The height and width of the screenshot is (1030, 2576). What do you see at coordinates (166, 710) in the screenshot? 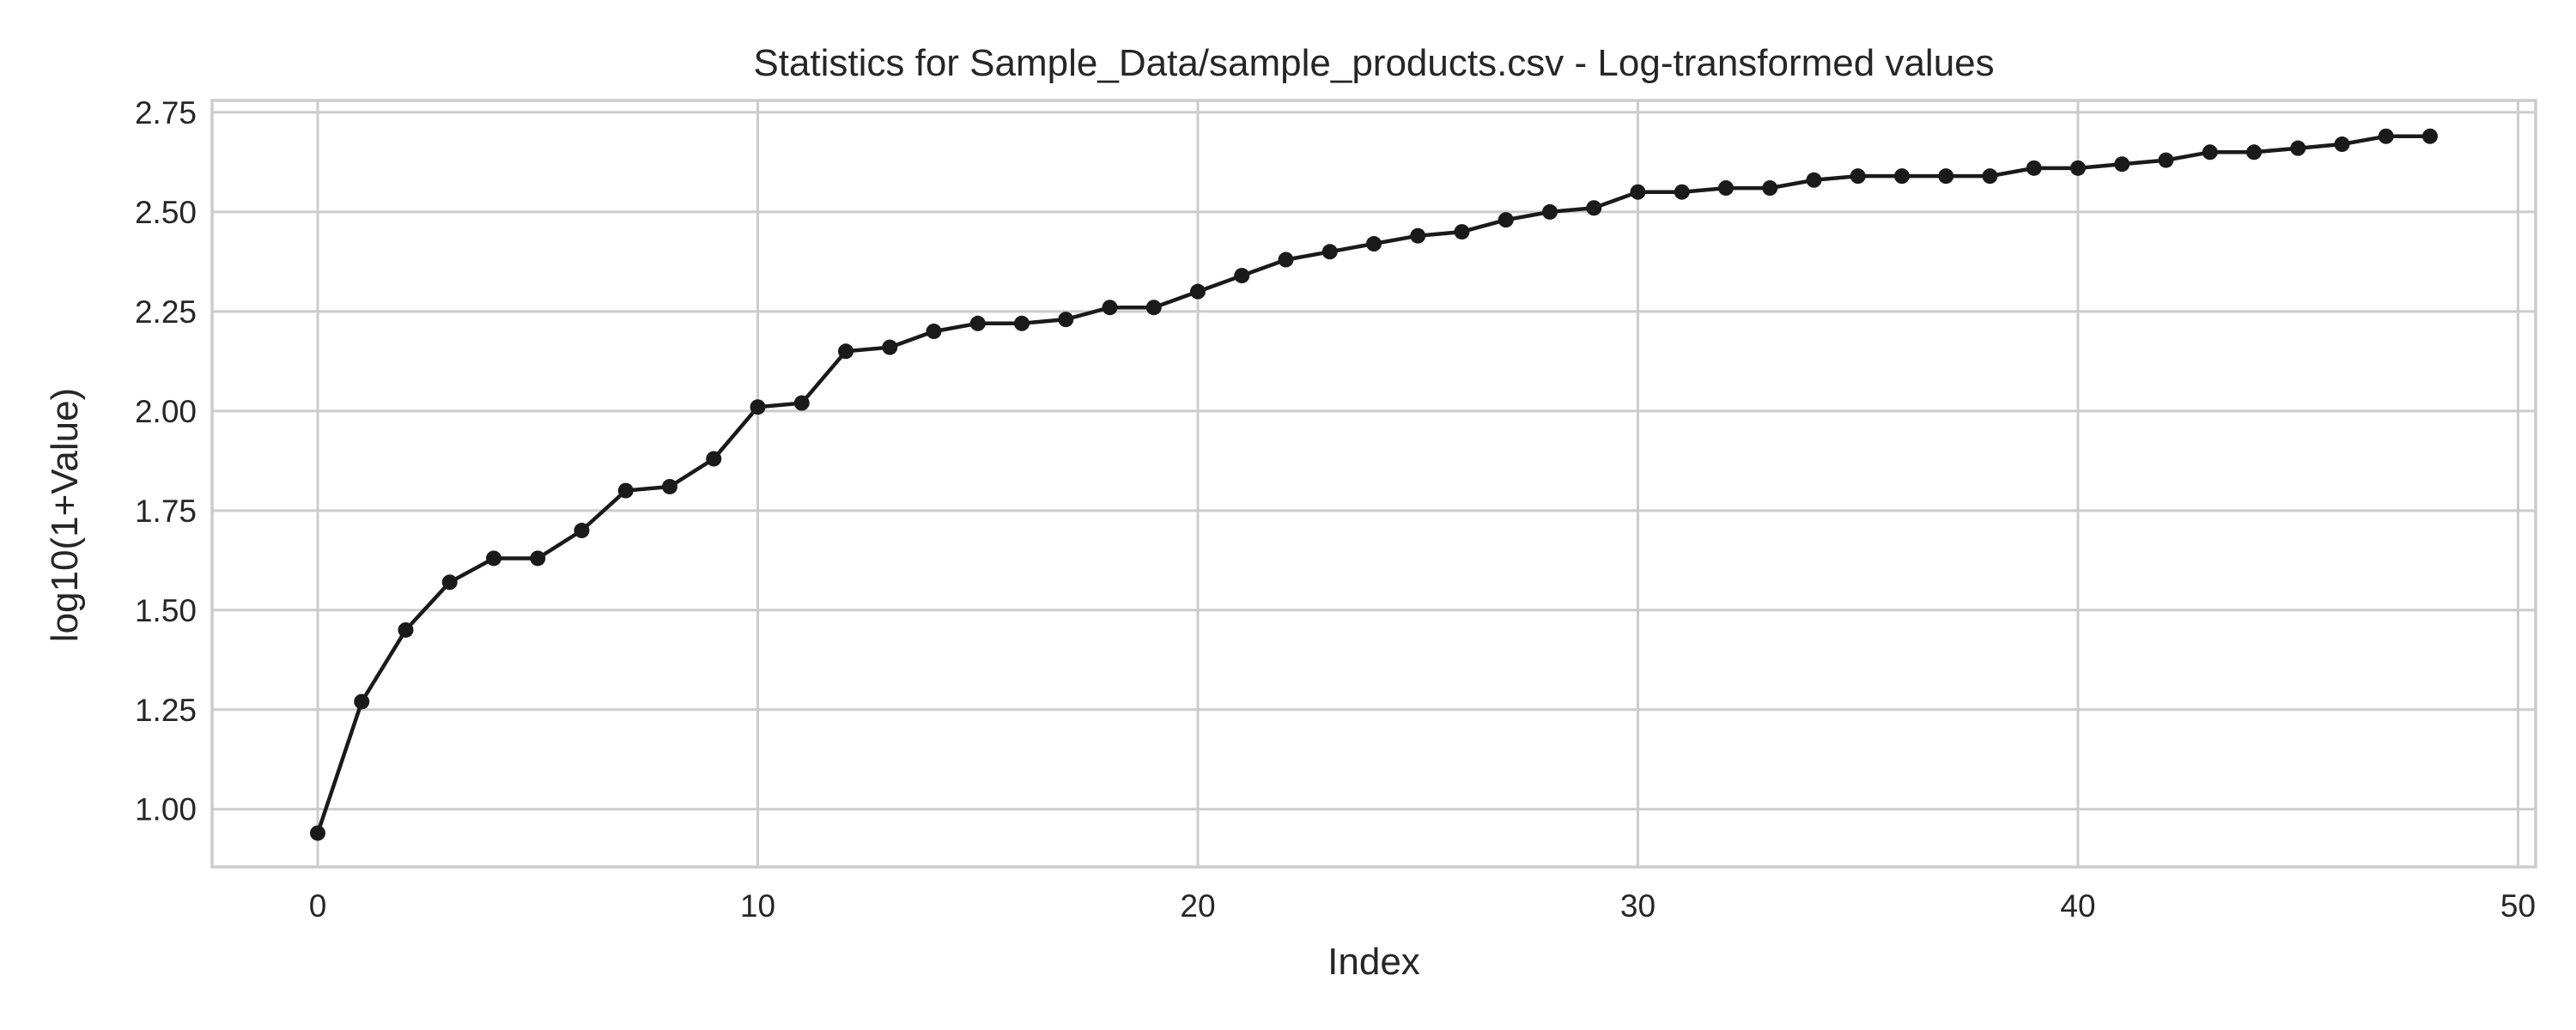
I see `y-tick-label: 1.25` at bounding box center [166, 710].